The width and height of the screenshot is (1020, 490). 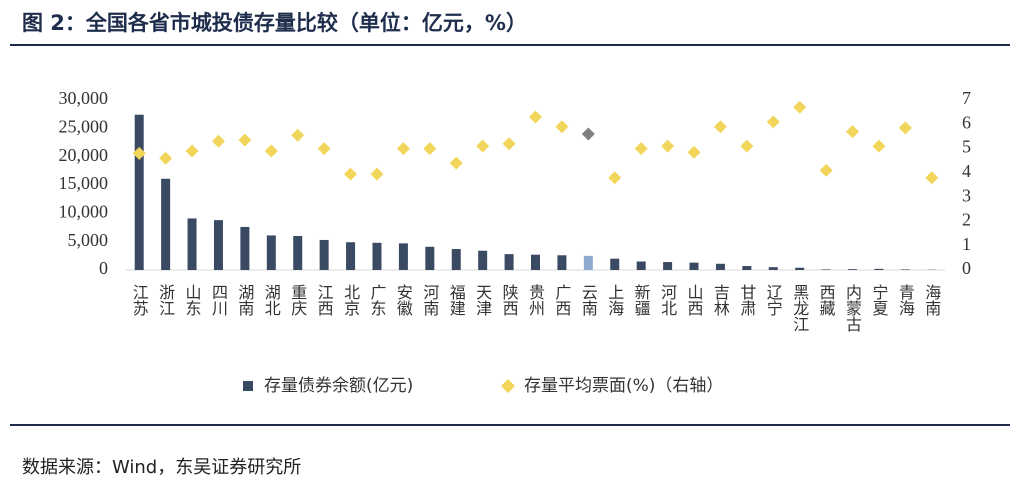 What do you see at coordinates (429, 300) in the screenshot?
I see `x-tick-label: 河南` at bounding box center [429, 300].